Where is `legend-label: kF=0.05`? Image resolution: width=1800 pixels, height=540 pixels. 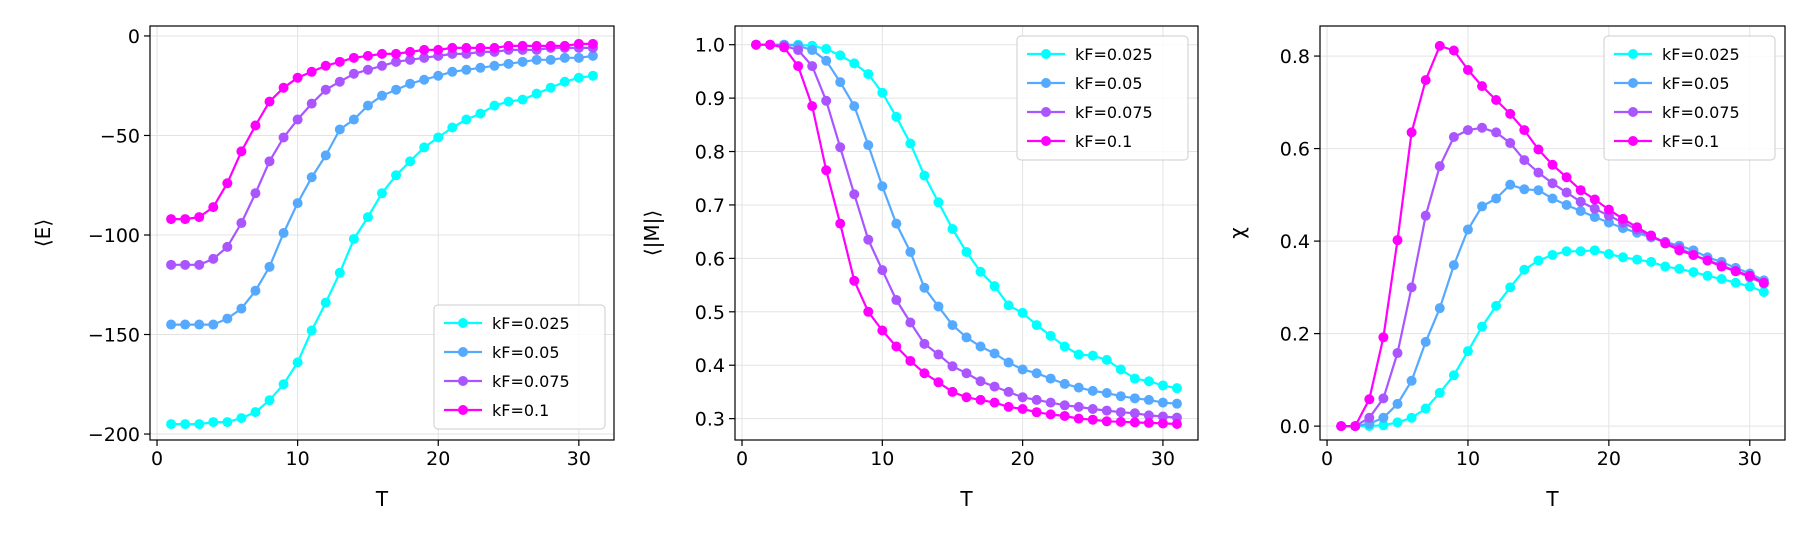 legend-label: kF=0.05 is located at coordinates (1109, 83).